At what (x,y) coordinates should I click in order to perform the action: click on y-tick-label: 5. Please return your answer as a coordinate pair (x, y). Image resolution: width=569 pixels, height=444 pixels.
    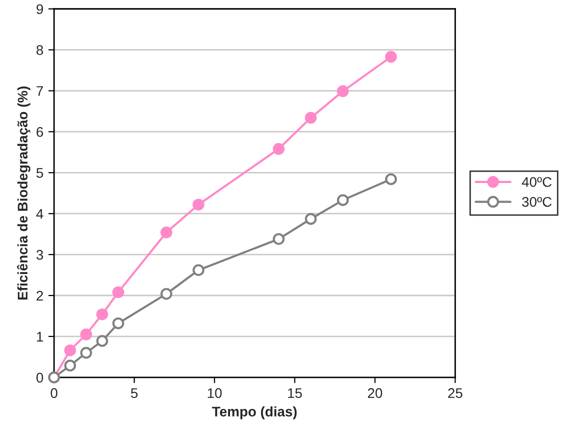
    Looking at the image, I should click on (40, 173).